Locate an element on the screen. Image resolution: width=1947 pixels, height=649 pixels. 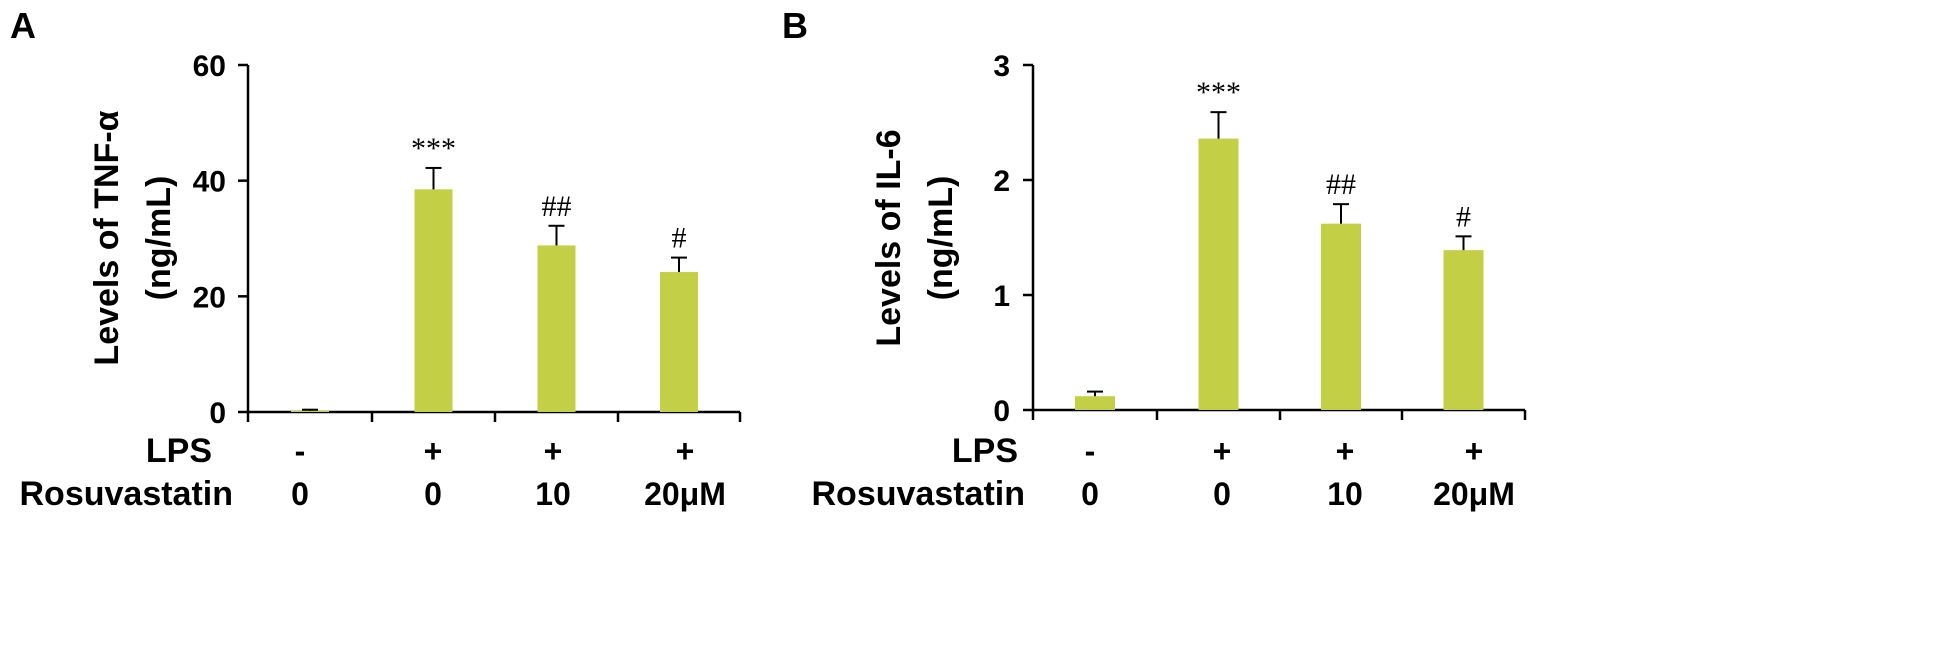
panel-label: B is located at coordinates (795, 25).